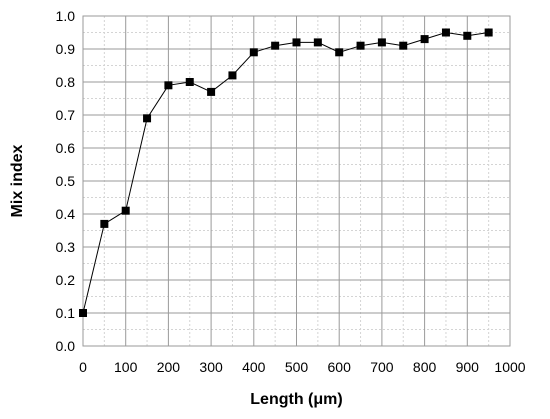 Image resolution: width=550 pixels, height=419 pixels. Describe the element at coordinates (126, 367) in the screenshot. I see `x-tick-label: 100` at that location.